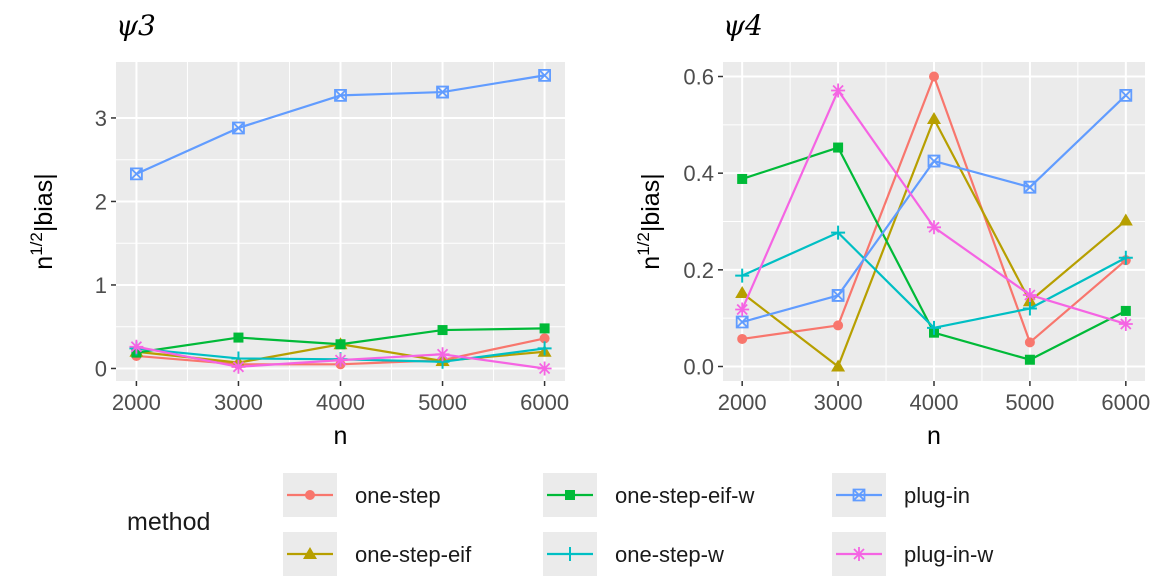 The image size is (1163, 581). I want to click on panel-1-tick-label-y: 3, so click(101, 118).